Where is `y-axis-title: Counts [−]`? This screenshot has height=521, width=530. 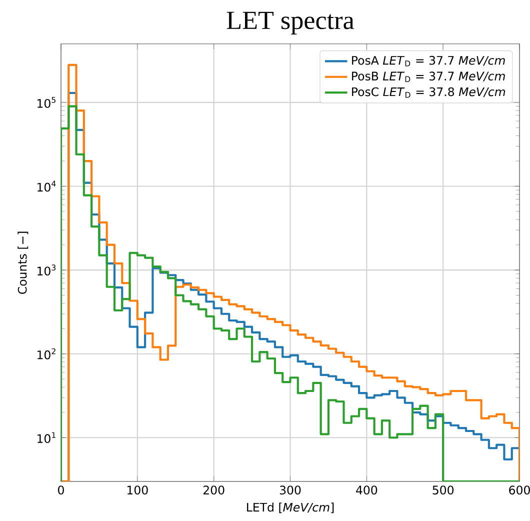 y-axis-title: Counts [−] is located at coordinates (23, 263).